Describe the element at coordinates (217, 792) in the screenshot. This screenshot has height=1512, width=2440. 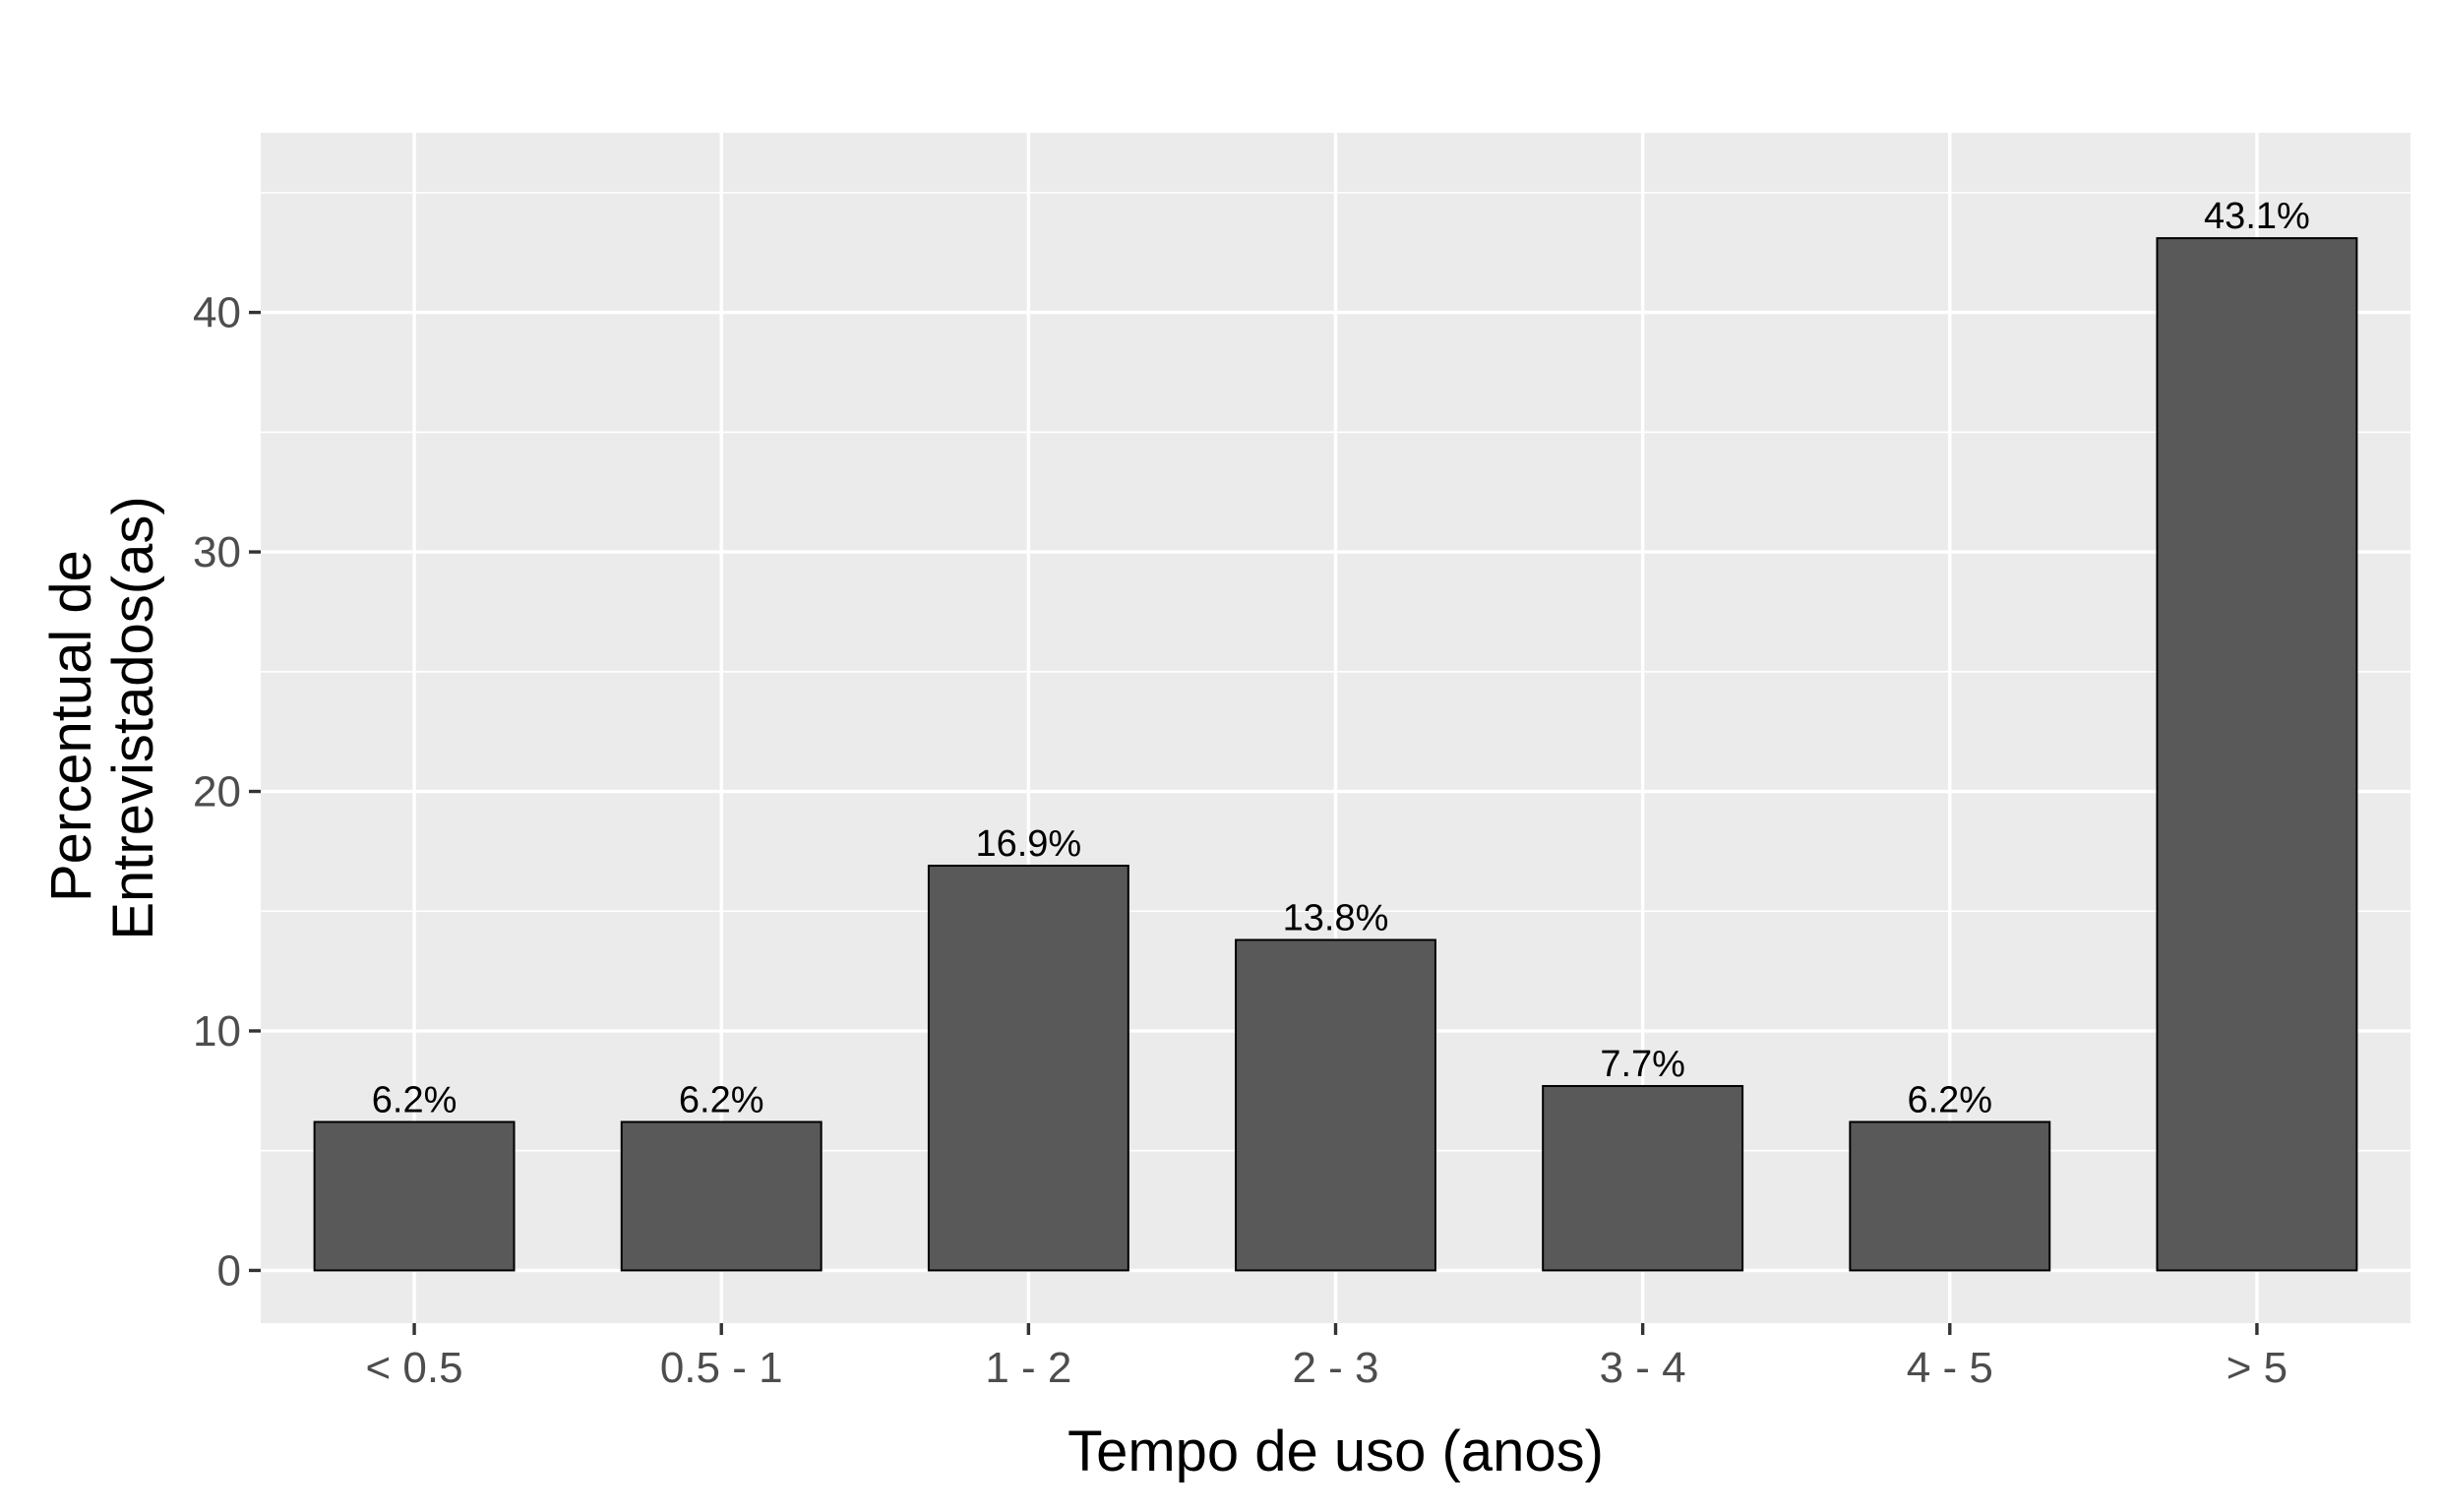
I see `y-tick-label: 20` at that location.